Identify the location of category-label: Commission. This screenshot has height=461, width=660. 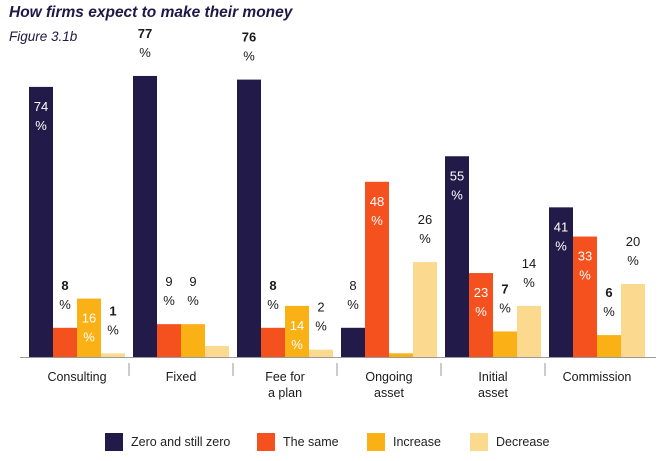
(597, 377).